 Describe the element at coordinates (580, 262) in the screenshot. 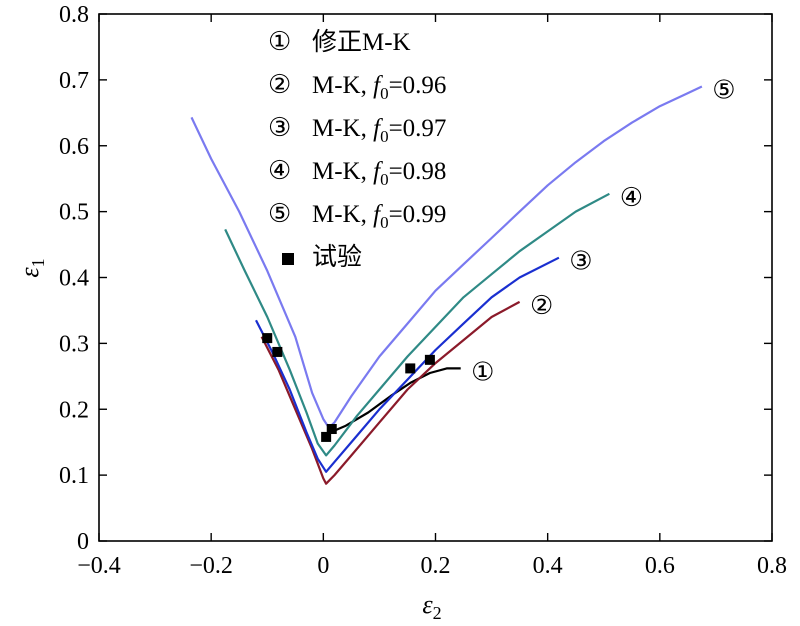

I see `series-end-label-3: ③` at that location.